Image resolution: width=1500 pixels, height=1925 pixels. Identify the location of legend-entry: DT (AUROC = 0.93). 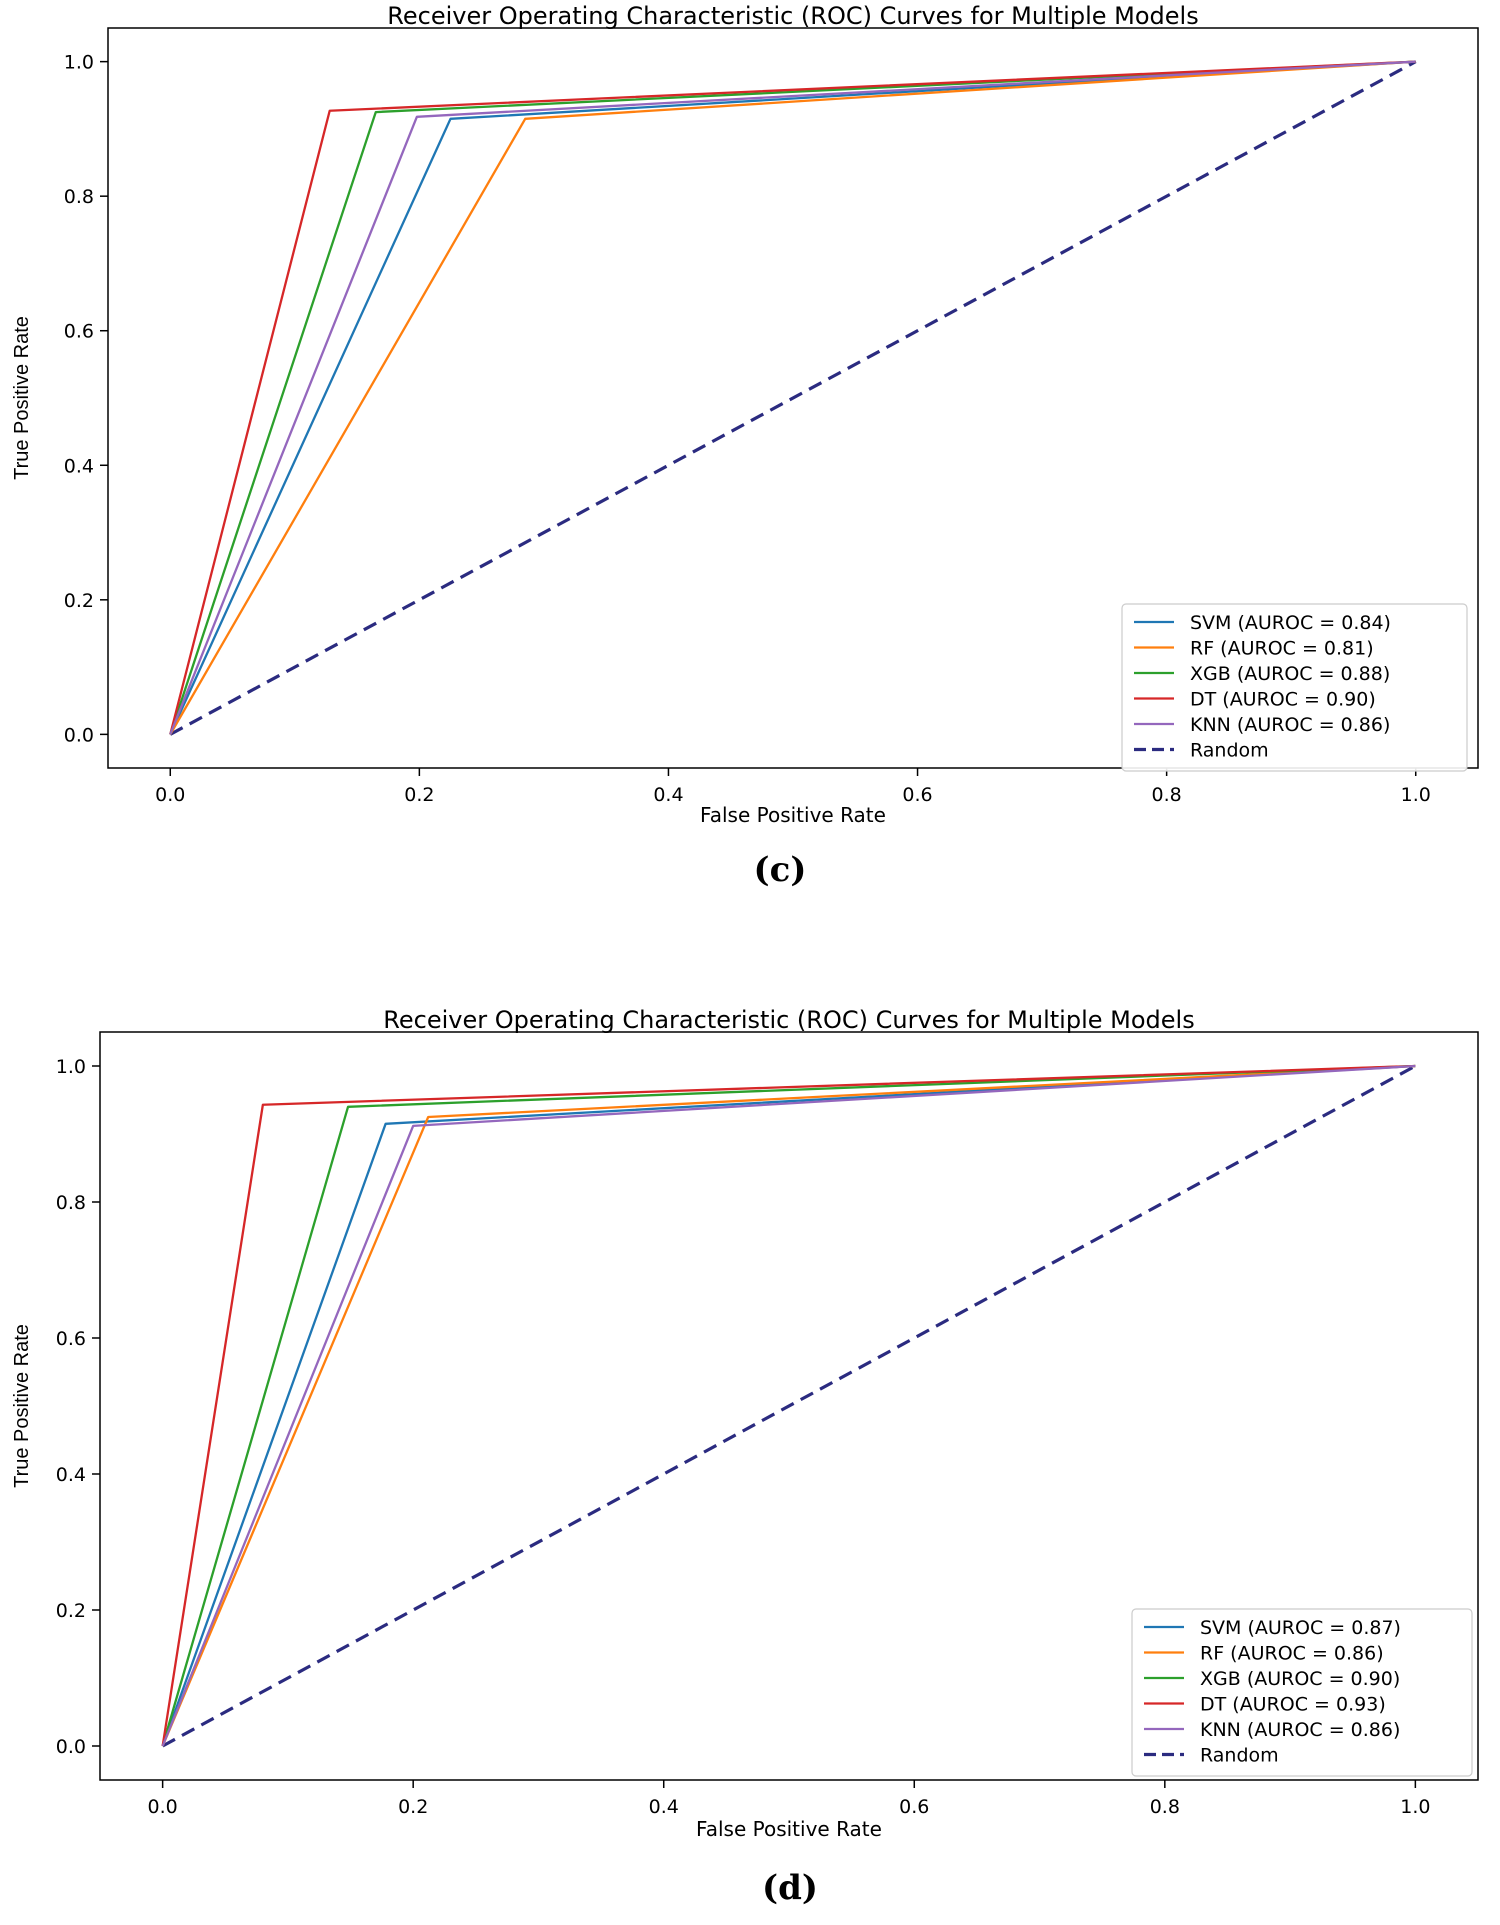
(1293, 1705).